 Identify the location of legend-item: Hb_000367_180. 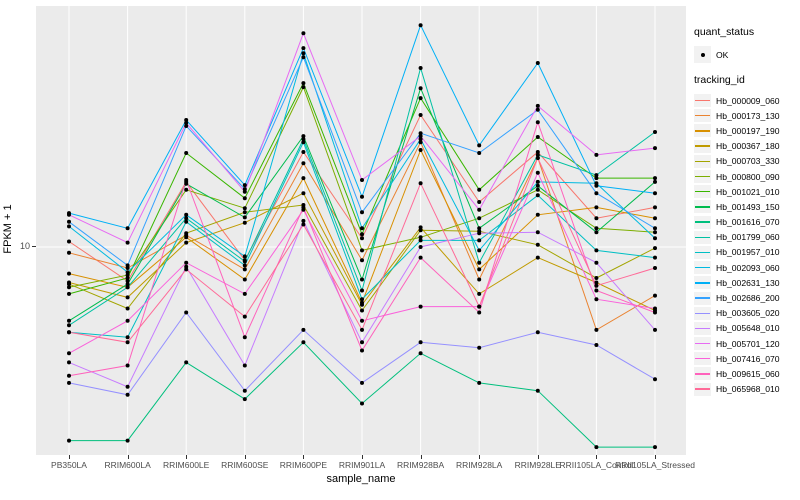
(747, 146).